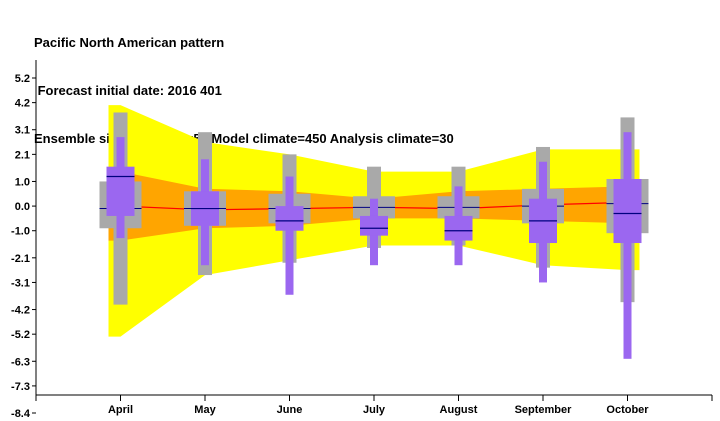 The width and height of the screenshot is (720, 421). I want to click on x-tick-label: April, so click(120, 410).